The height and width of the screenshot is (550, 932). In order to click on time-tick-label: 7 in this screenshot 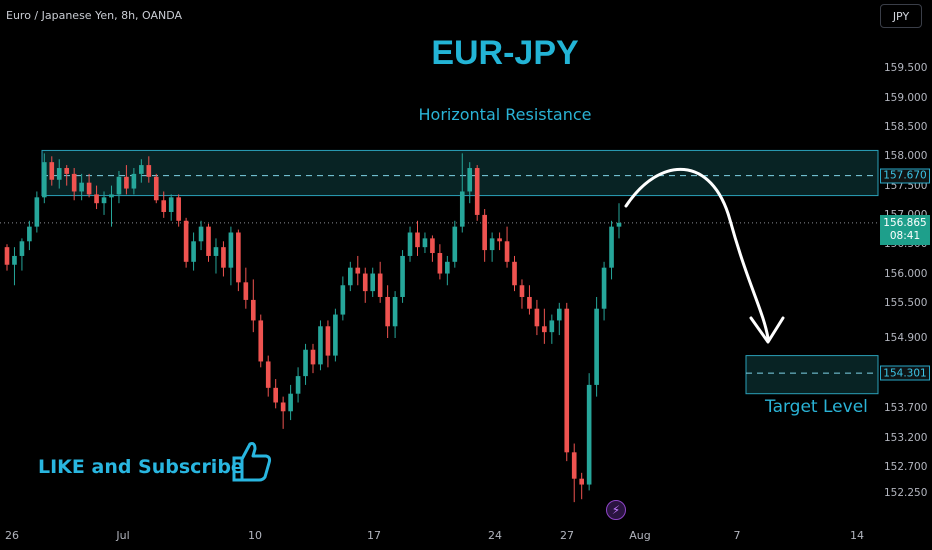, I will do `click(737, 535)`.